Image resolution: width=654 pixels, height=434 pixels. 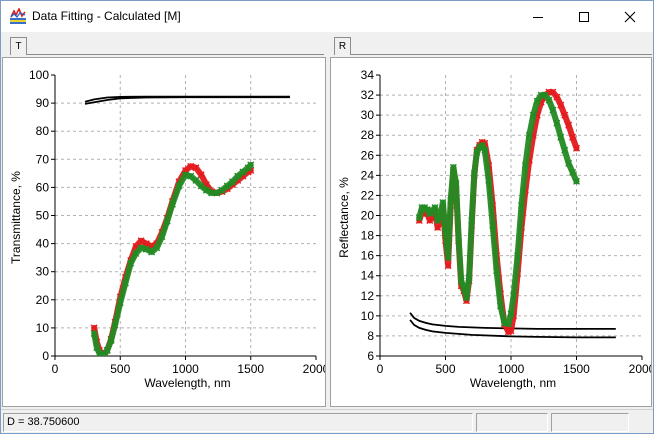 I want to click on y-tick-label: 32, so click(x=368, y=95).